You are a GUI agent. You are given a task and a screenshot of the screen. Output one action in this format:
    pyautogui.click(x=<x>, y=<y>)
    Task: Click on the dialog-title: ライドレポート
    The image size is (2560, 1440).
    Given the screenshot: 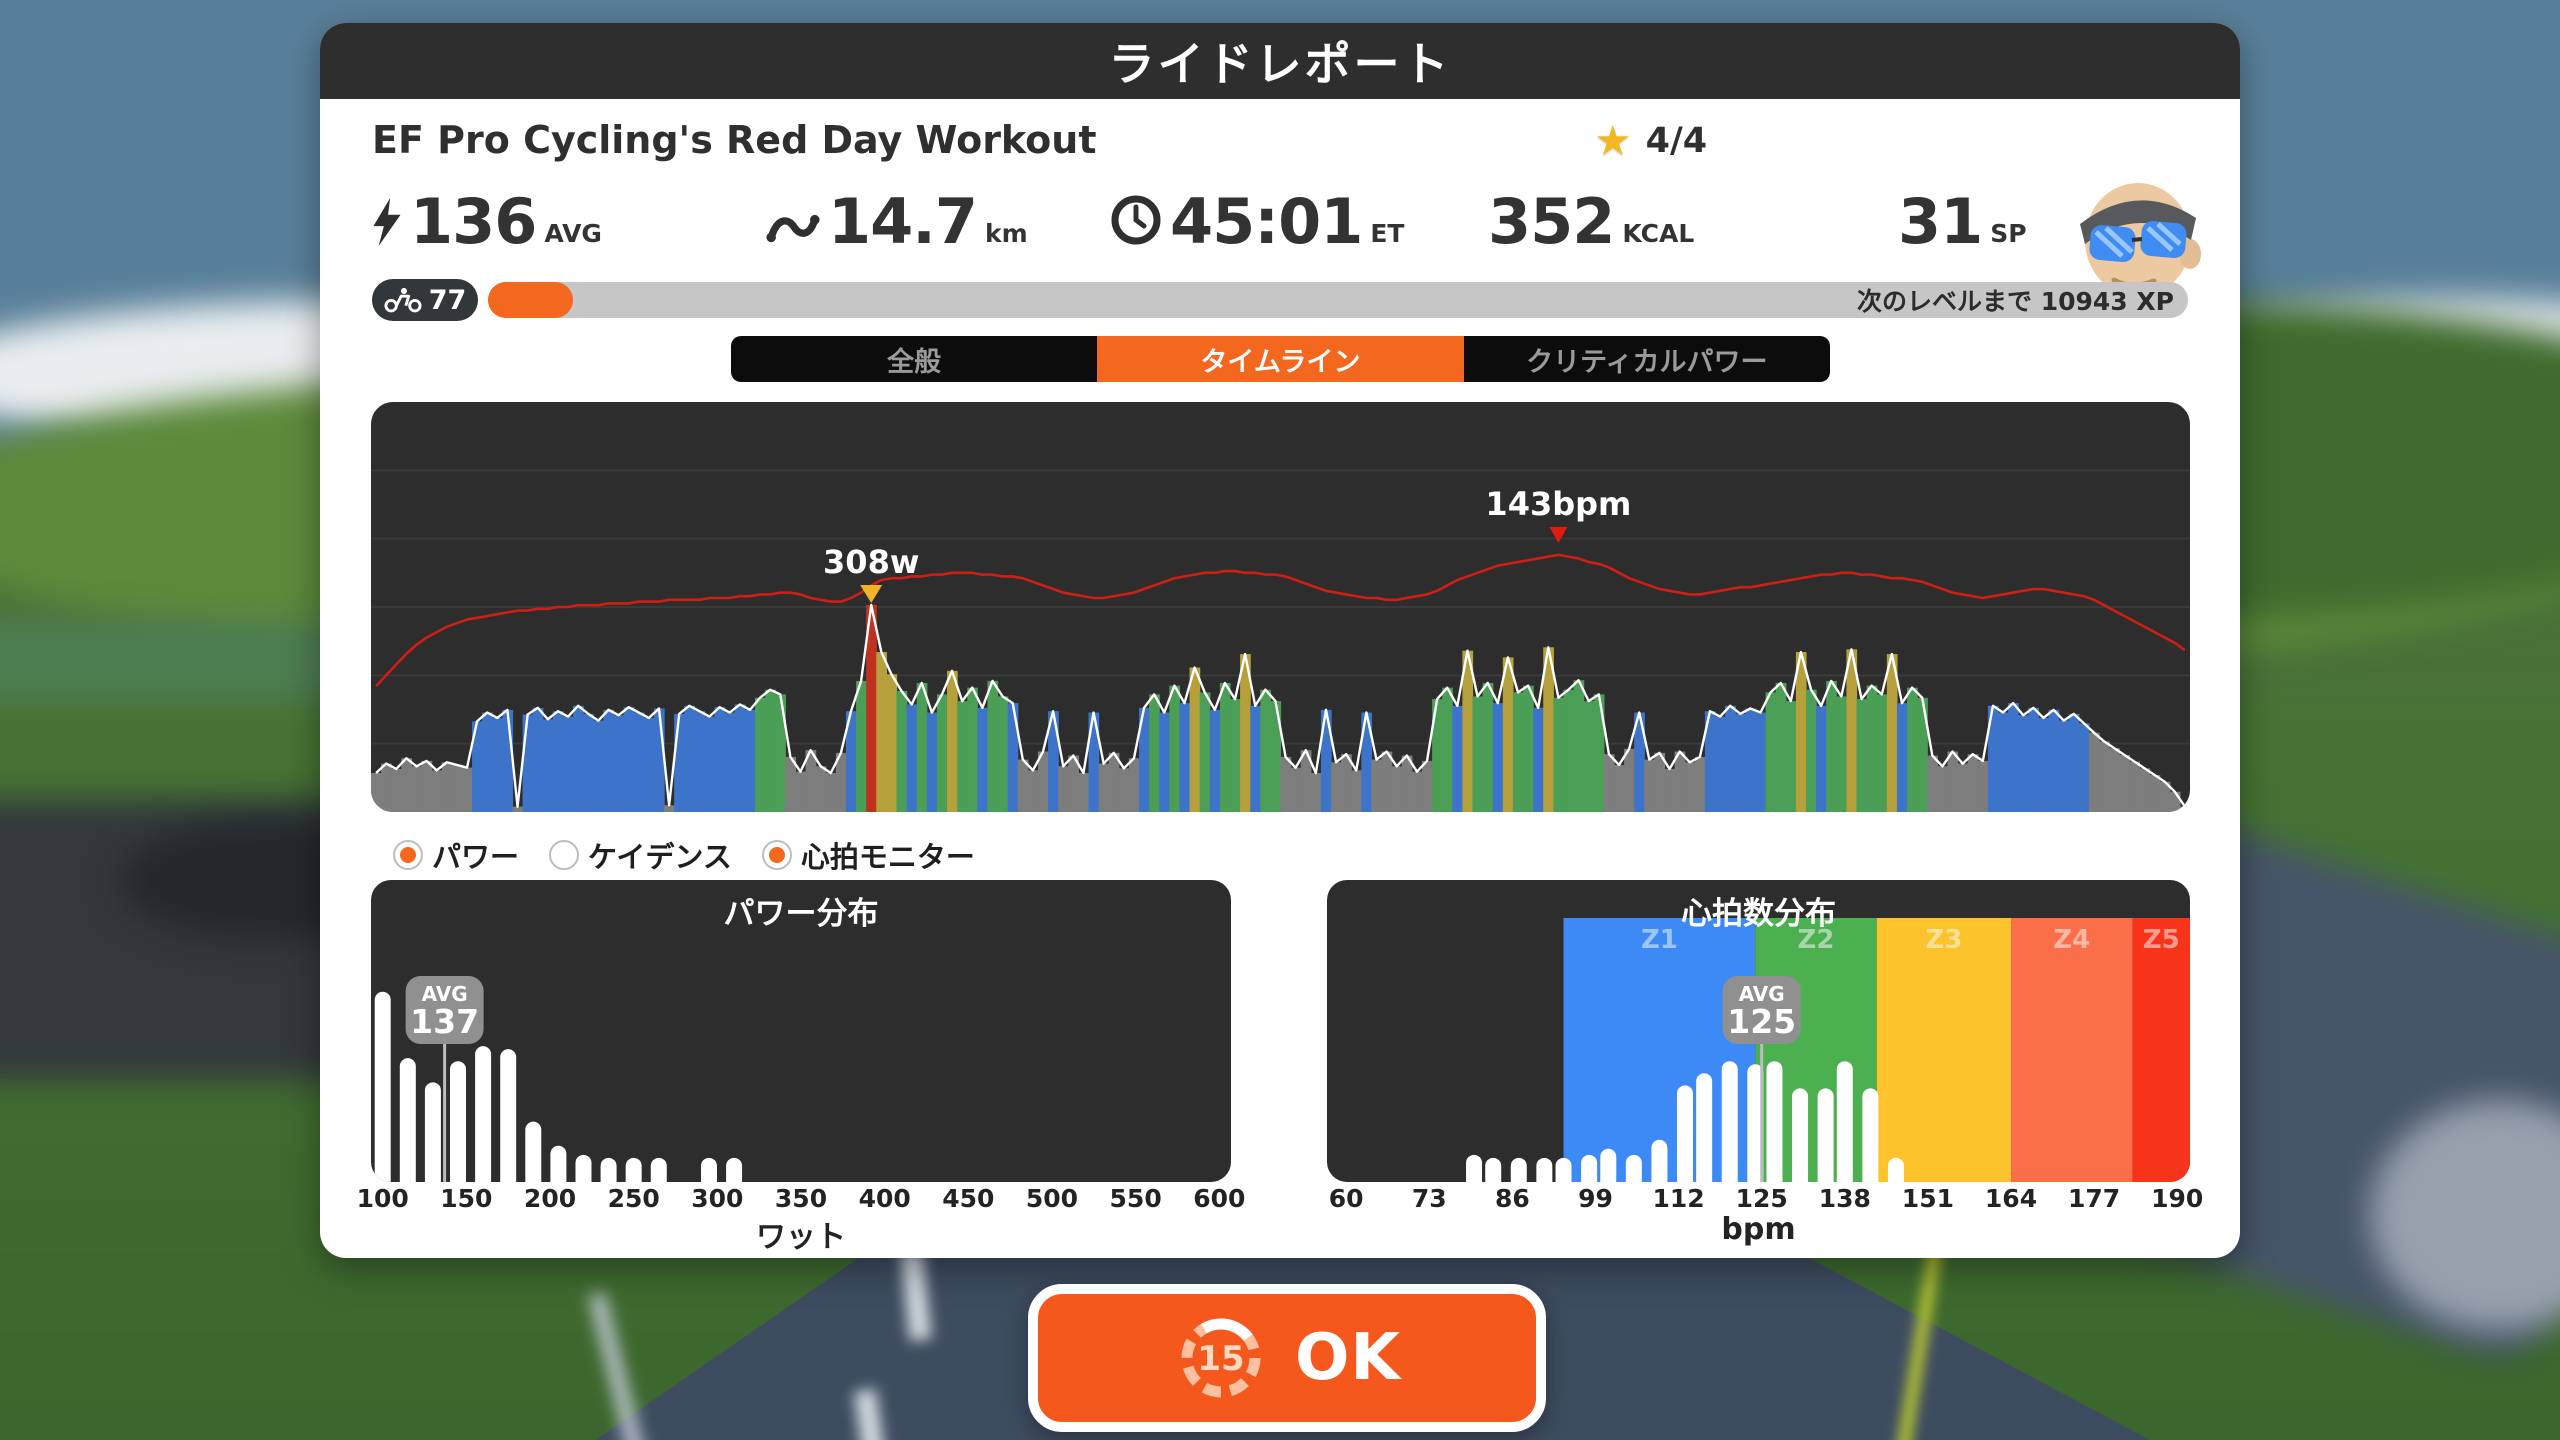 What is the action you would take?
    pyautogui.click(x=1280, y=64)
    